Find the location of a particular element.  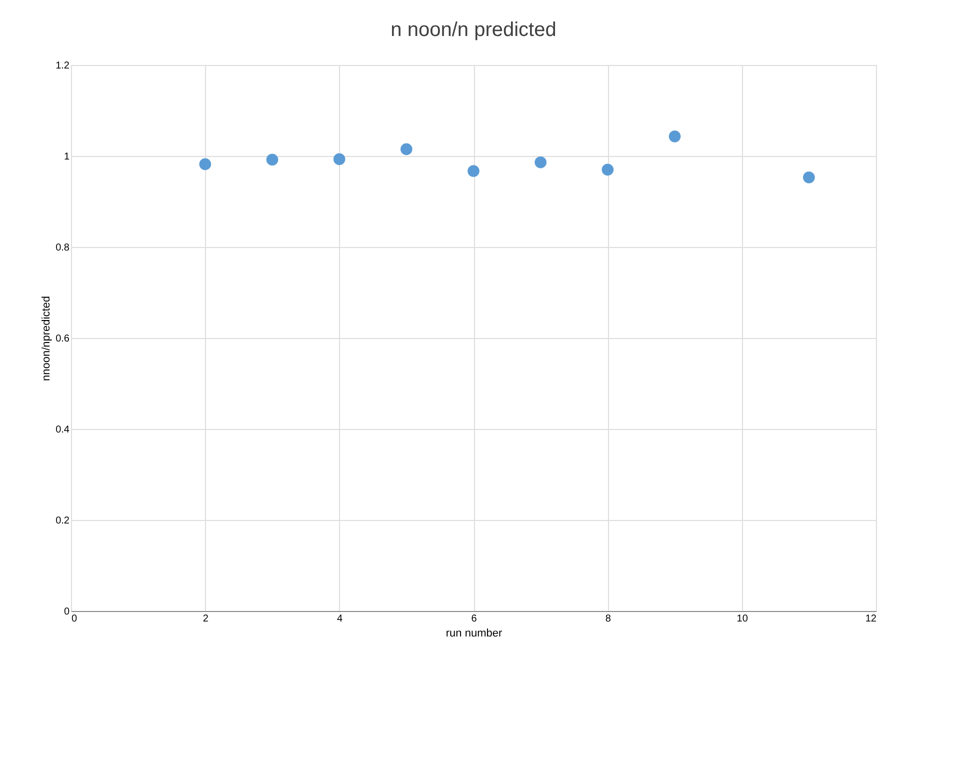

y-tick-label: 0.8 is located at coordinates (63, 248).